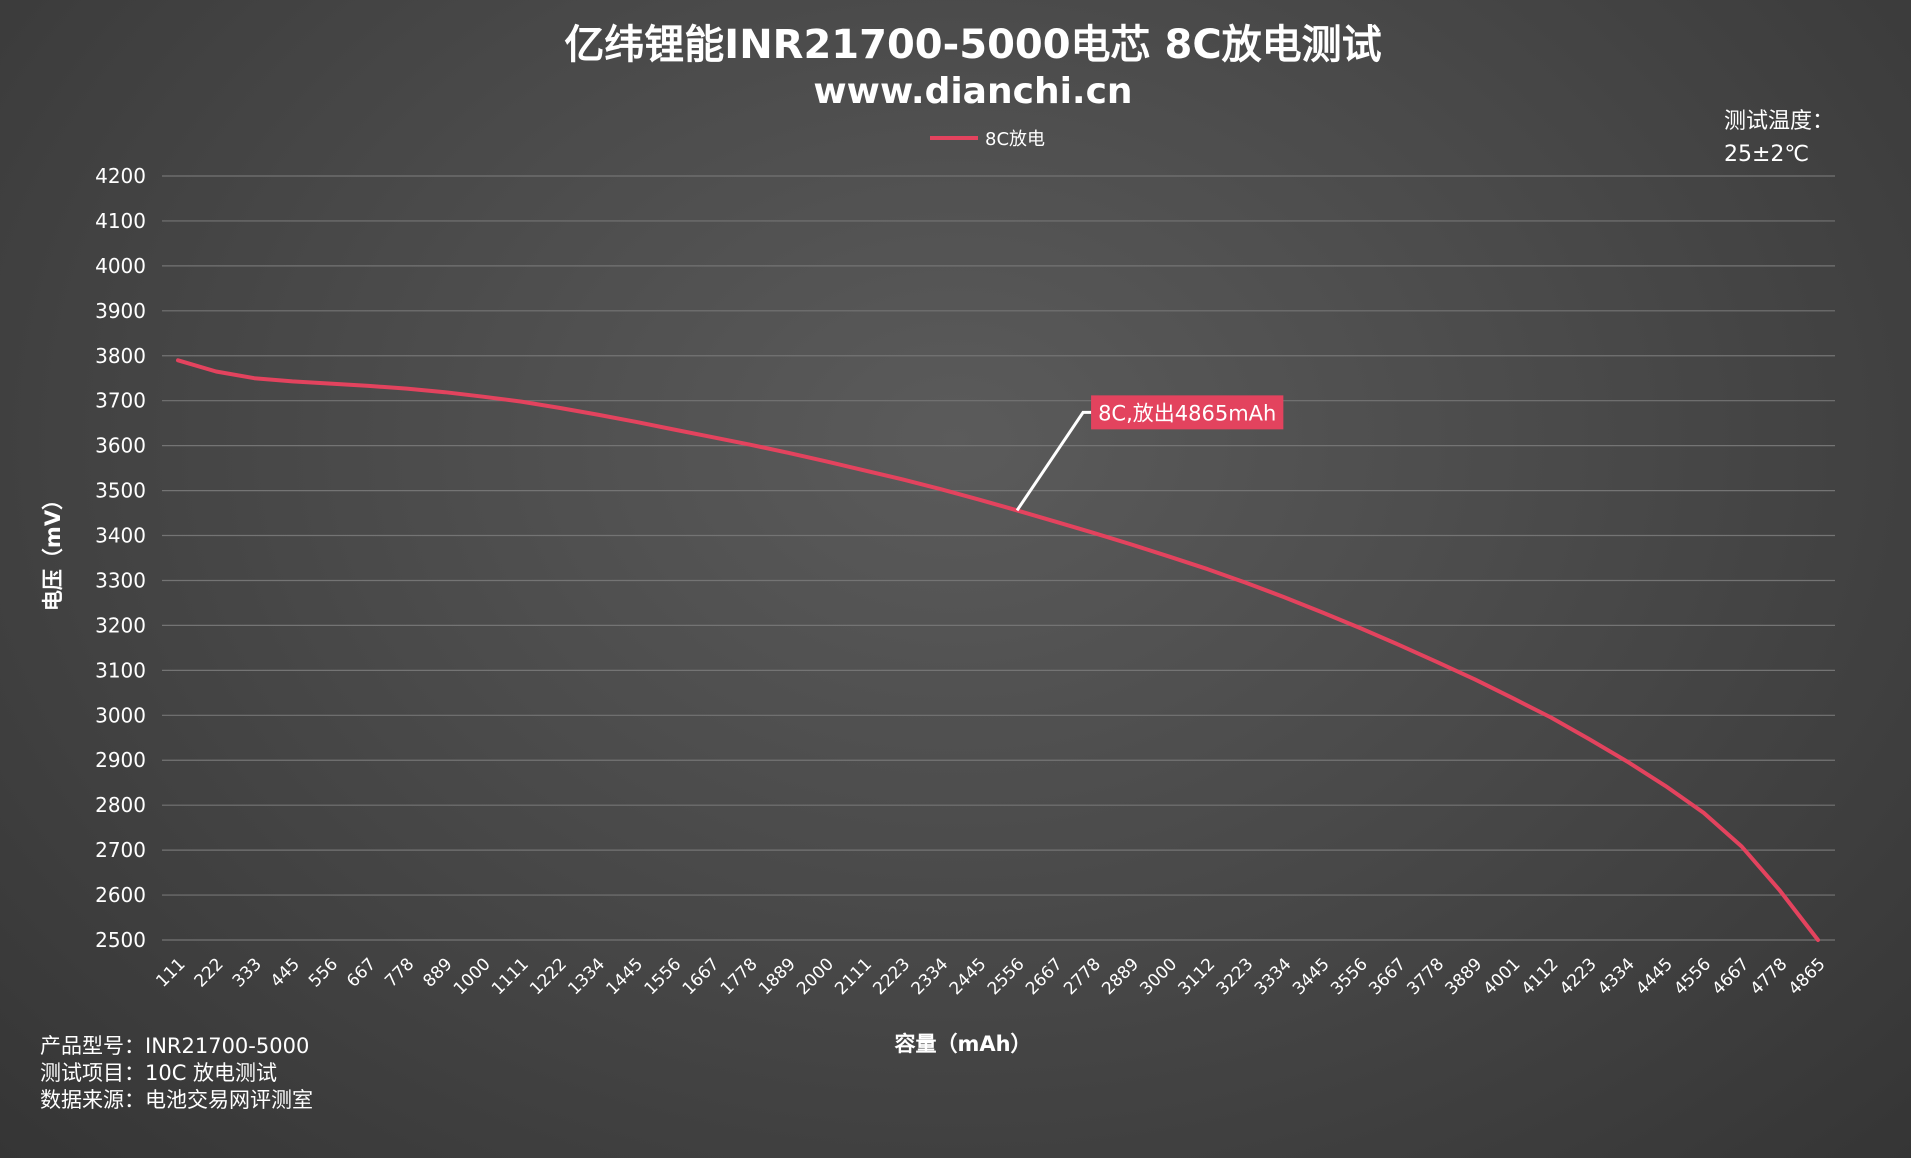  What do you see at coordinates (1273, 976) in the screenshot?
I see `x-tick-label: 3334` at bounding box center [1273, 976].